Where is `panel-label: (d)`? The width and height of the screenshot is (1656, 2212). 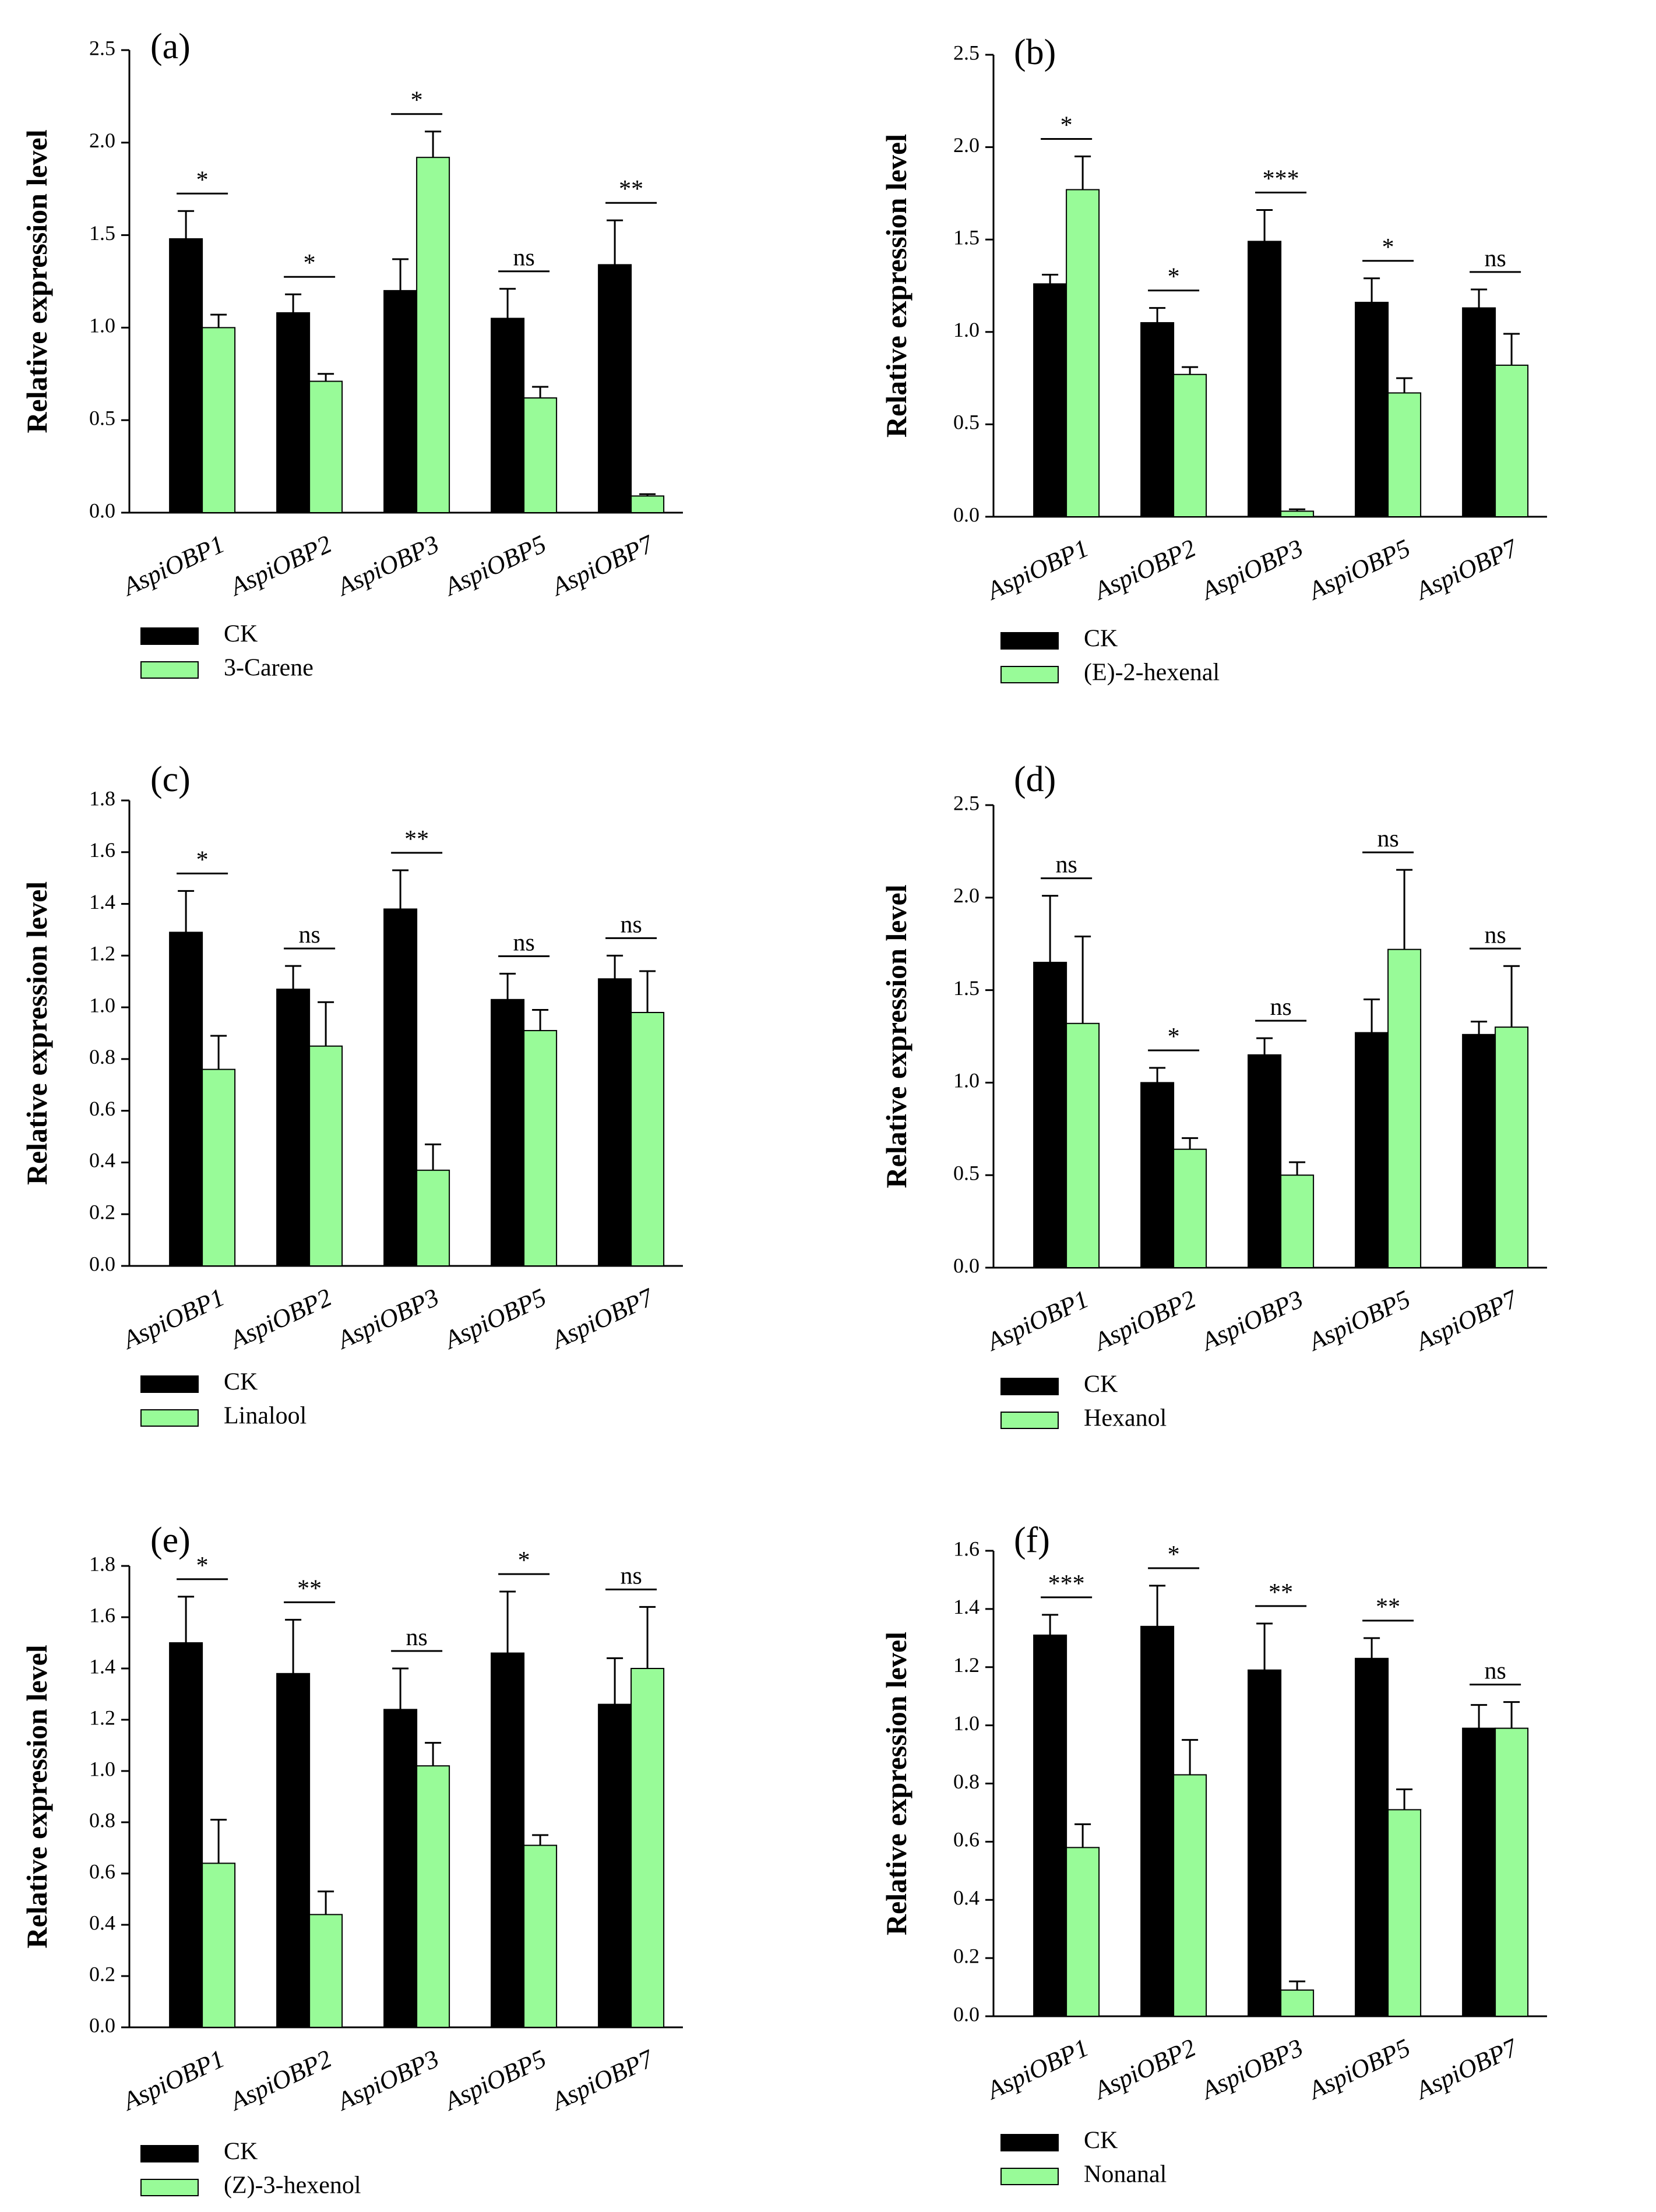 panel-label: (d) is located at coordinates (1035, 779).